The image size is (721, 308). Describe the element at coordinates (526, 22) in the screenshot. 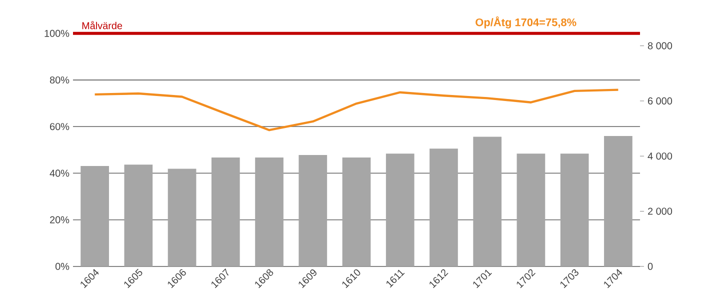

I see `text: Op/Åtg 1704=75,8%` at that location.